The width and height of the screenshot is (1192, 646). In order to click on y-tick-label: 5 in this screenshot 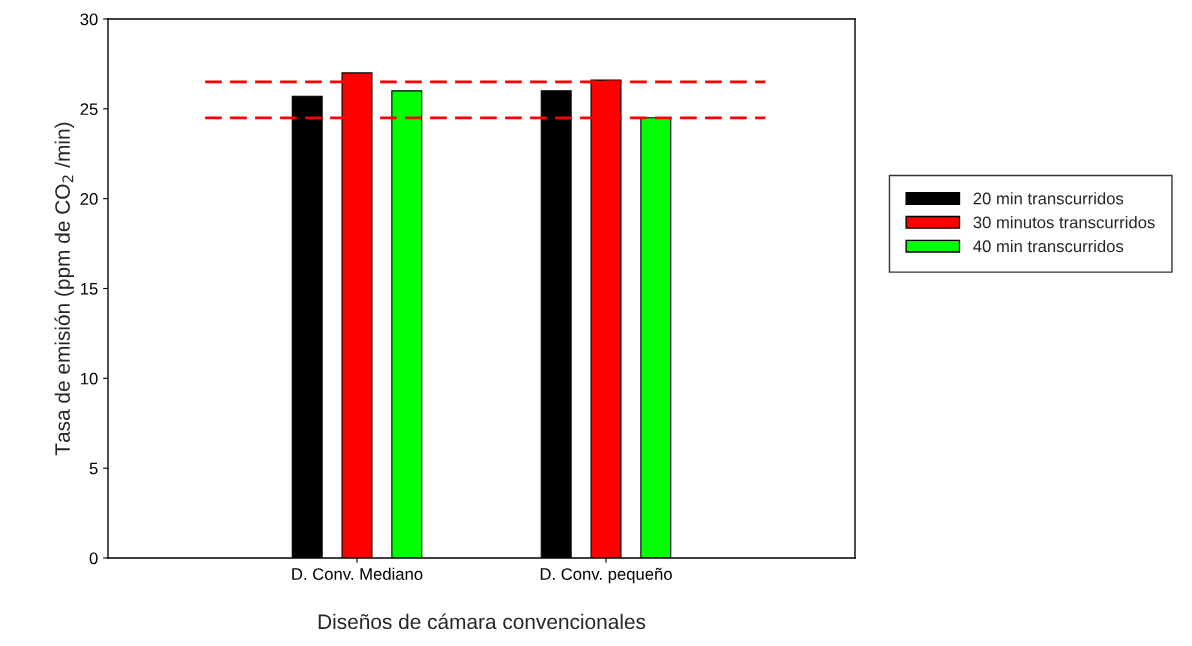, I will do `click(93, 468)`.